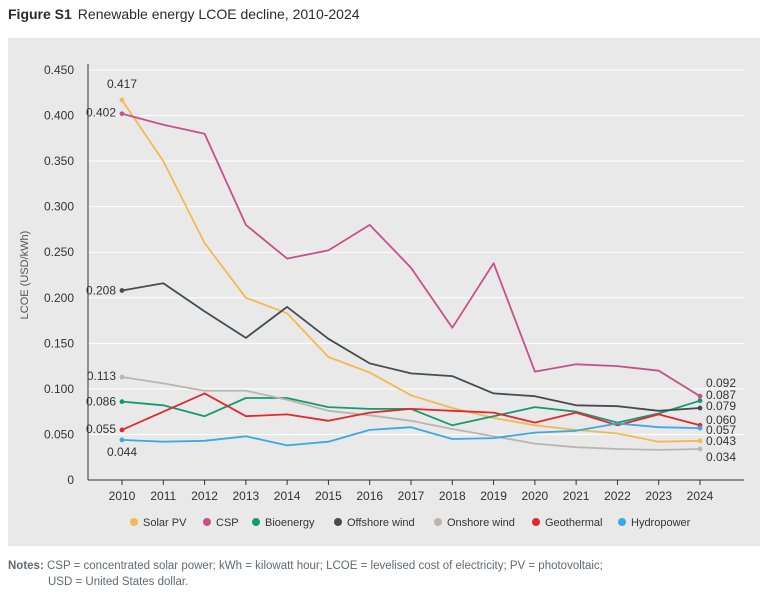  I want to click on start-label-onshore-wind: 0.113, so click(101, 376).